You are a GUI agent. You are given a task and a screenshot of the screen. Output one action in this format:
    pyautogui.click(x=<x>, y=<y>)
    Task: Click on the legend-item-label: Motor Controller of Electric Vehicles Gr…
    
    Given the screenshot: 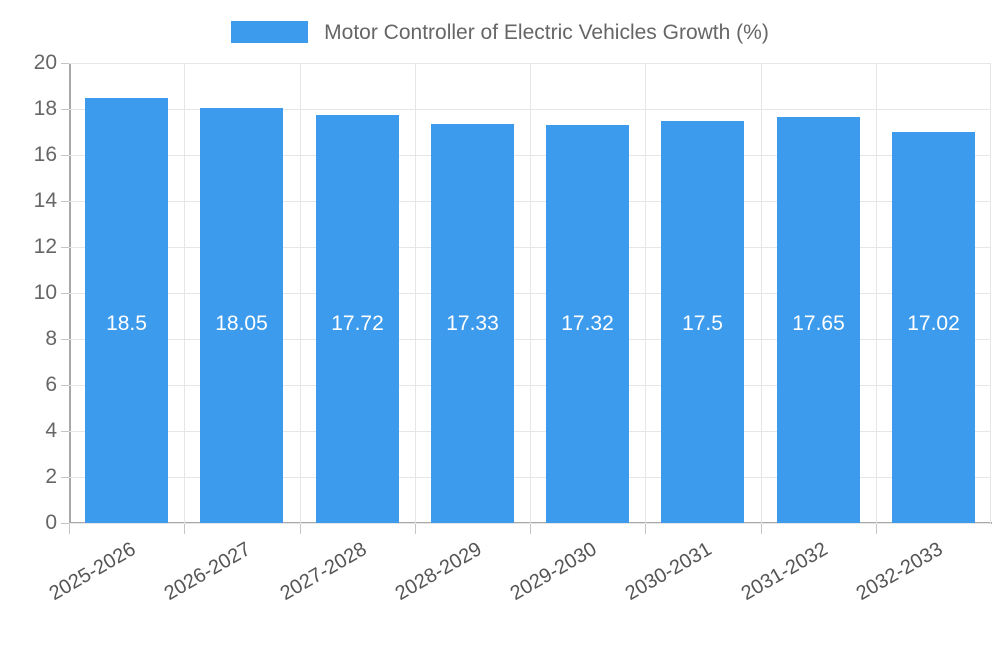 What is the action you would take?
    pyautogui.click(x=546, y=32)
    